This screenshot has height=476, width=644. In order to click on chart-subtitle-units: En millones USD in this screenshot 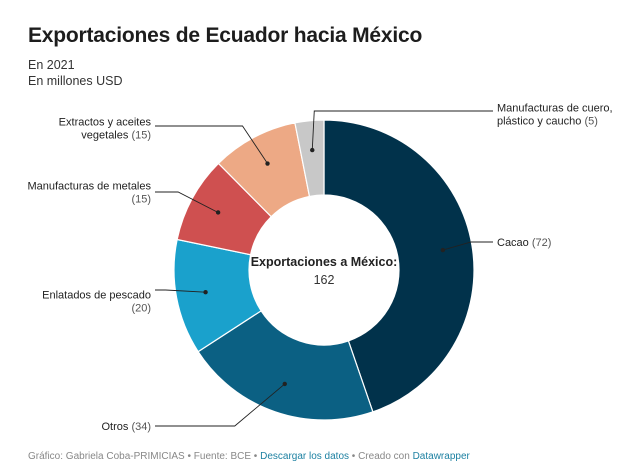, I will do `click(75, 81)`.